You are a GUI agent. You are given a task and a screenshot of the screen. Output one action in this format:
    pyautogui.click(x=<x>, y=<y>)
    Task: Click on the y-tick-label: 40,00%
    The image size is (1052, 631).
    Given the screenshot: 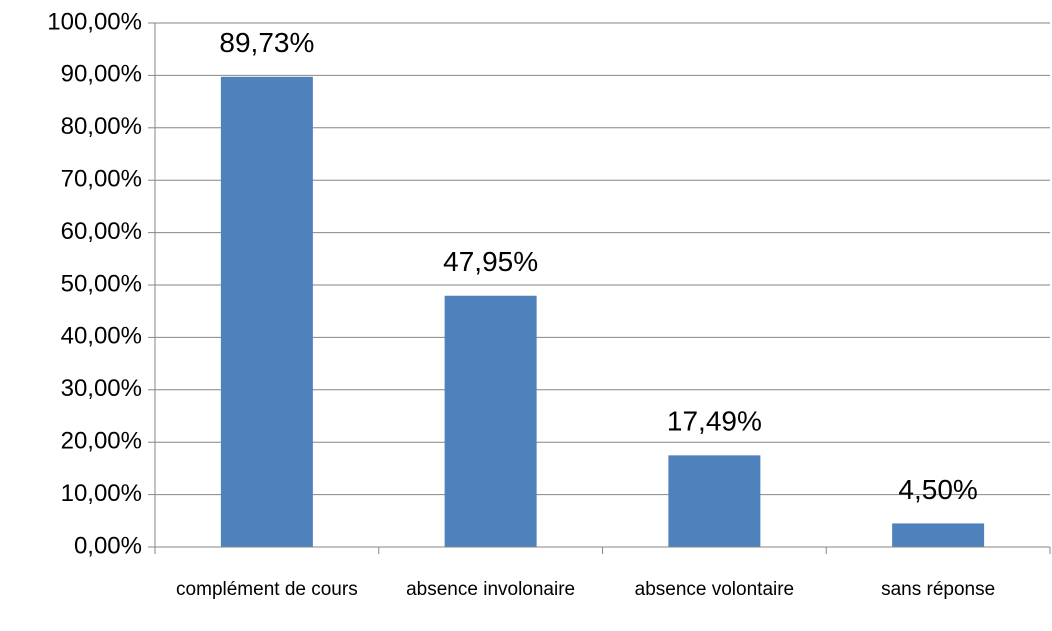 What is the action you would take?
    pyautogui.click(x=101, y=336)
    